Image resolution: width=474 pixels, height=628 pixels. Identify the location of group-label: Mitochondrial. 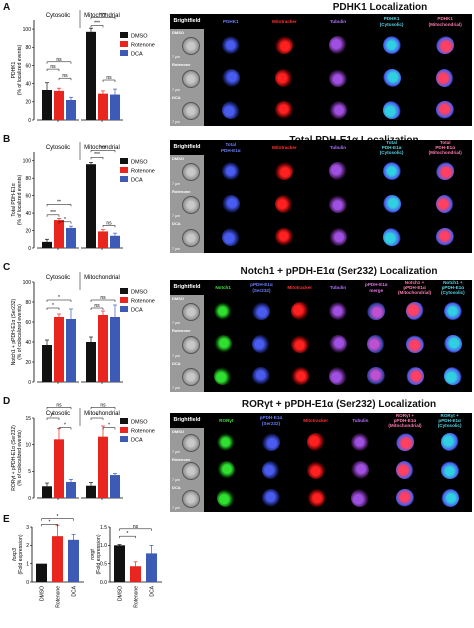
(102, 414).